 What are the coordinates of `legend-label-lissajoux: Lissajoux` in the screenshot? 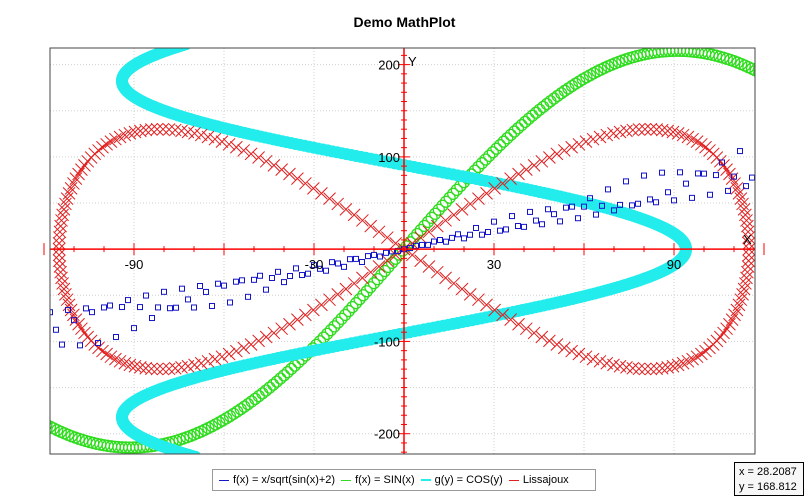 It's located at (545, 480).